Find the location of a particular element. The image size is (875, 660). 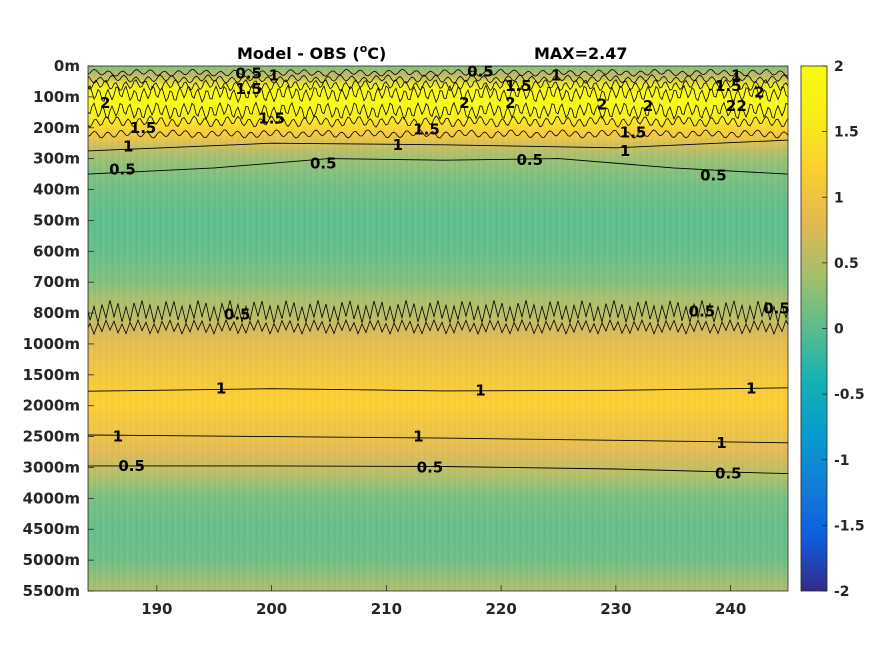

colorbar-tick-label: 0 is located at coordinates (839, 330).